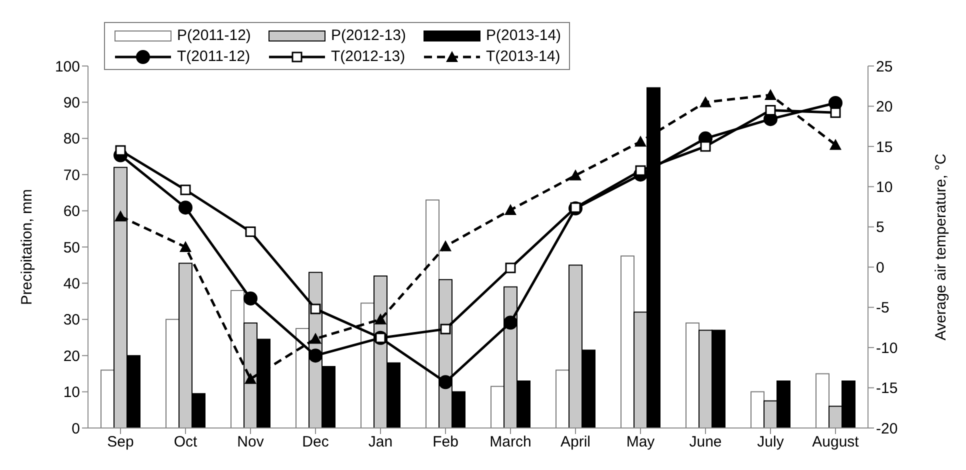 This screenshot has height=470, width=966. I want to click on y-tick-label: 90, so click(71, 103).